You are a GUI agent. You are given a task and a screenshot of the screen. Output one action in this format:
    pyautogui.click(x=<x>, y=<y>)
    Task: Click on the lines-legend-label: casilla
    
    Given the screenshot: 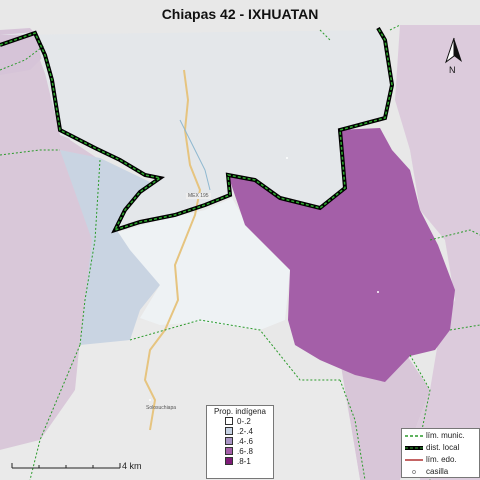 What is the action you would take?
    pyautogui.click(x=437, y=471)
    